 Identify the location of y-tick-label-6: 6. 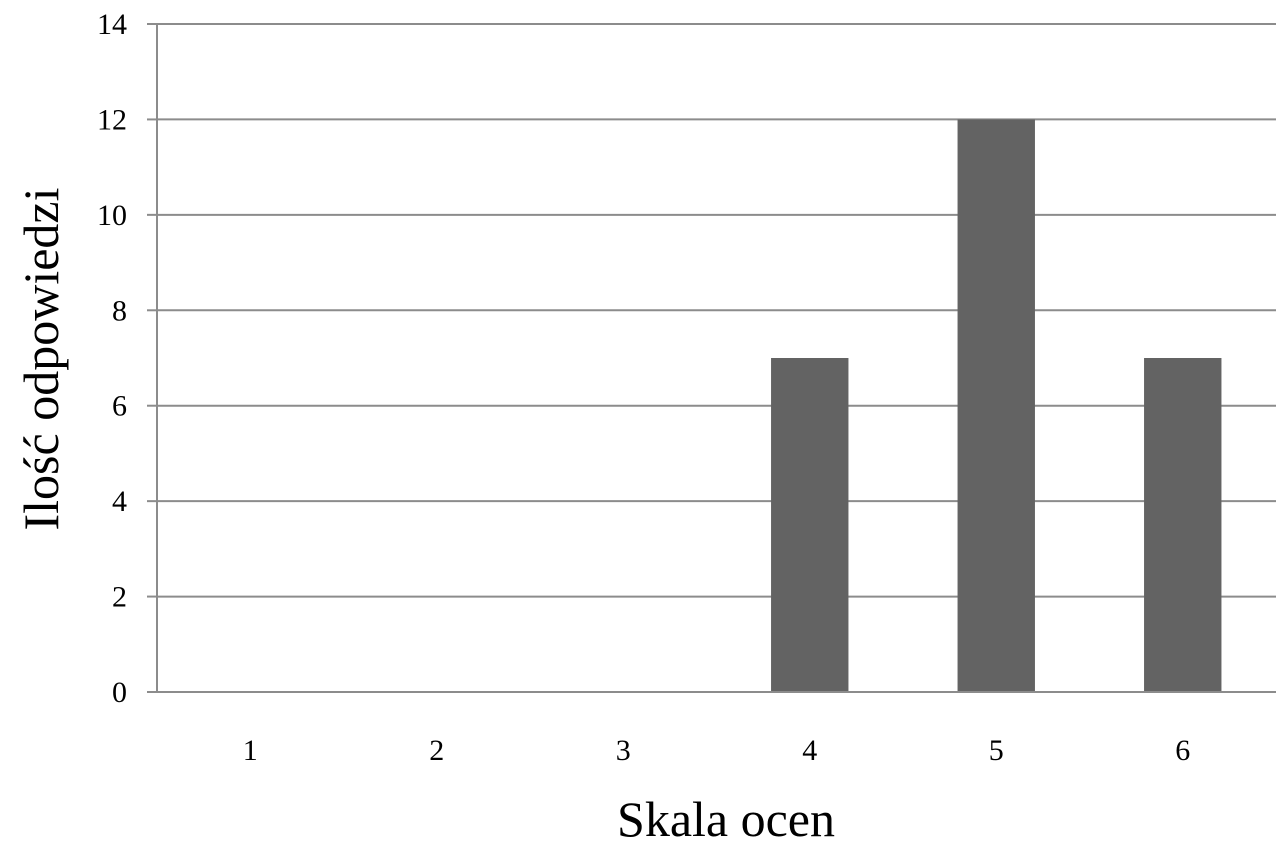
(119, 406).